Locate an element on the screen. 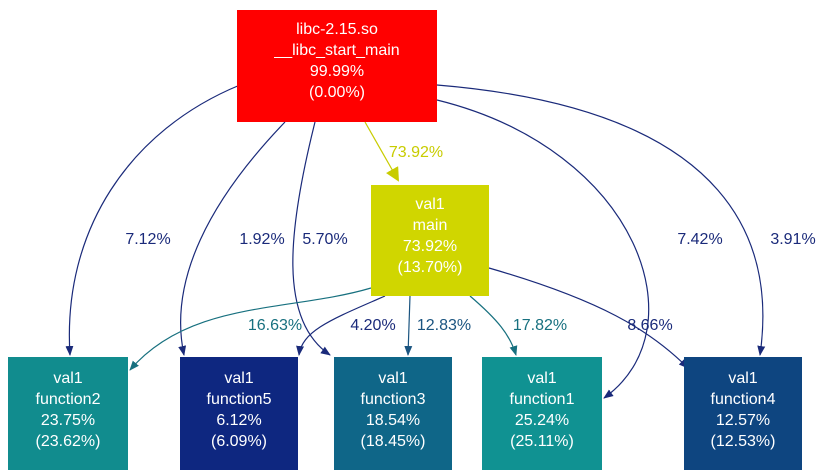  edge-label: 7.12% is located at coordinates (147, 239).